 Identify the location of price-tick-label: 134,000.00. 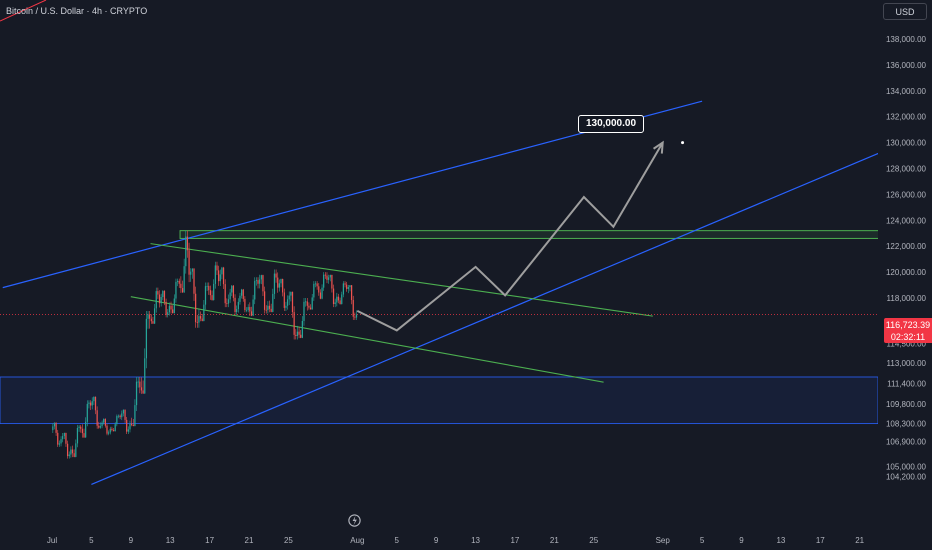
(906, 91).